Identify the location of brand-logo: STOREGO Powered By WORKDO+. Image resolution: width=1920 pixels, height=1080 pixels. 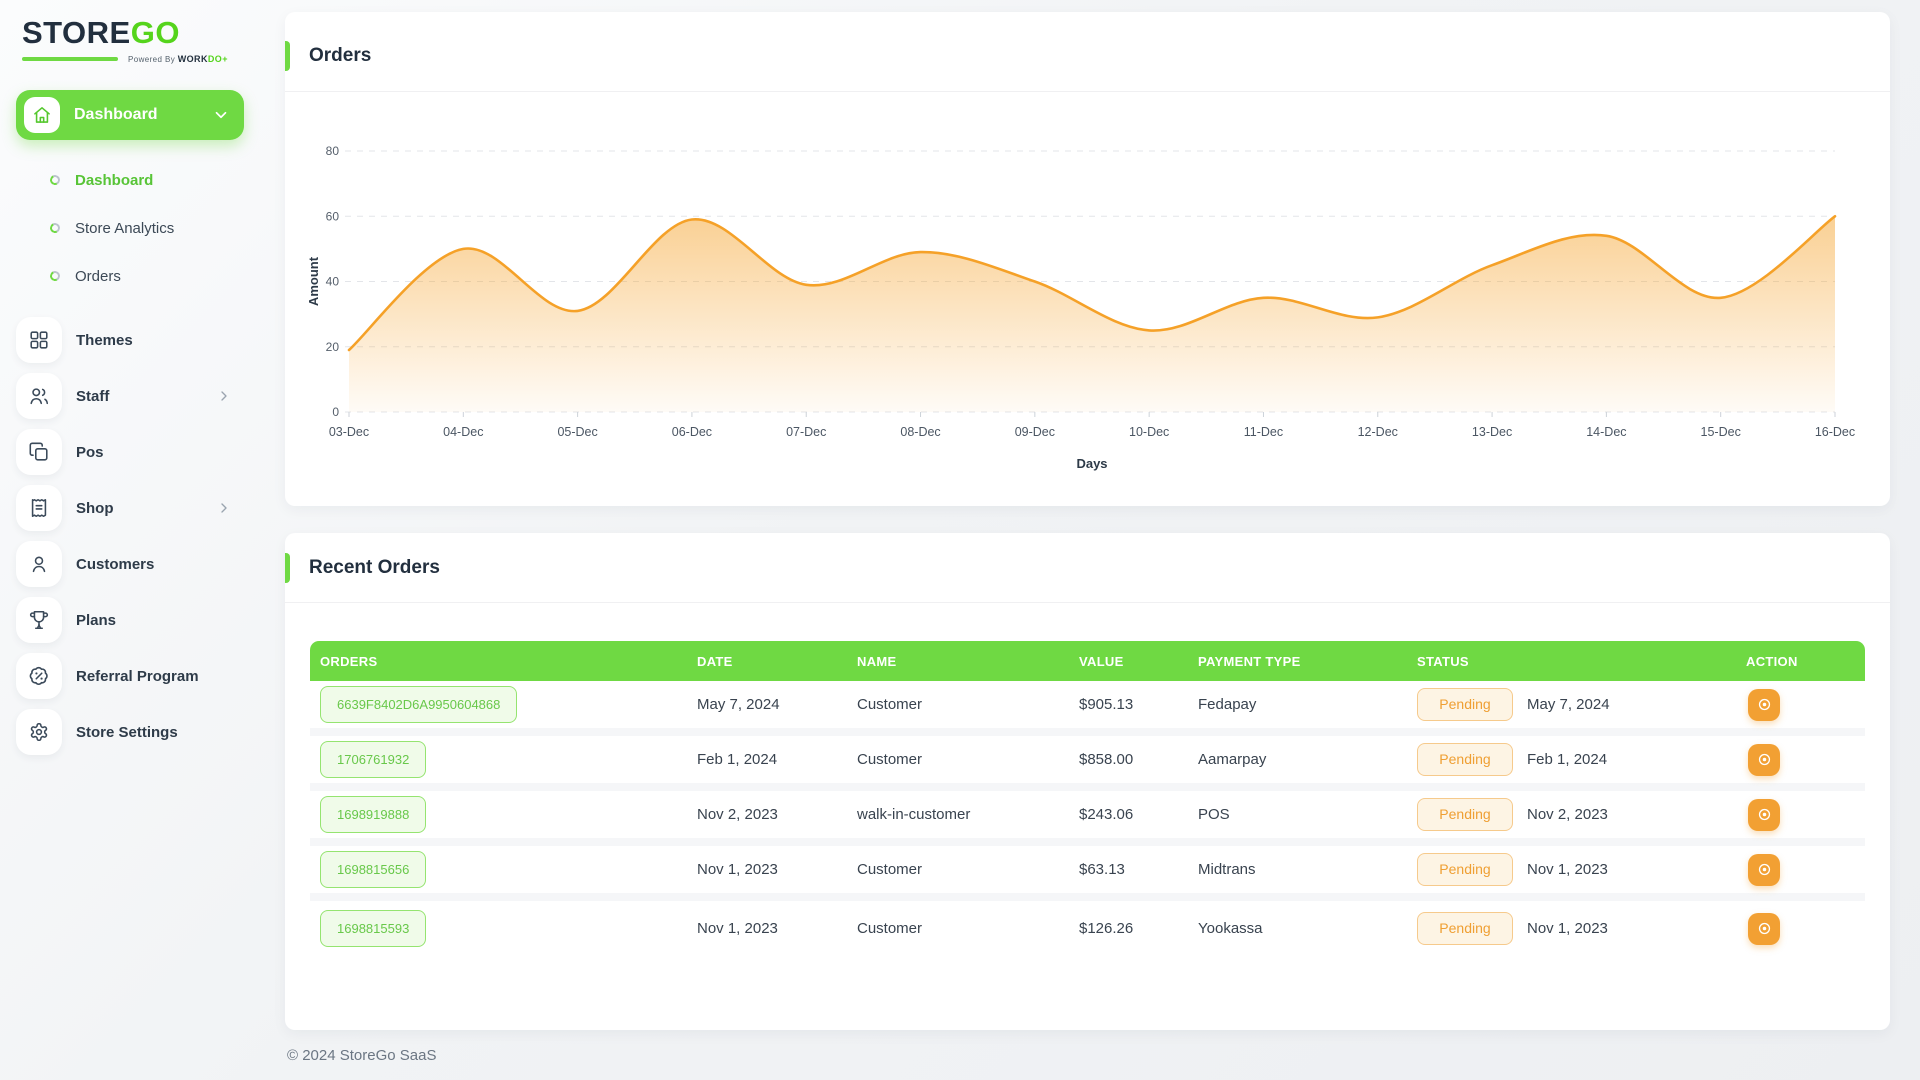
(142, 39).